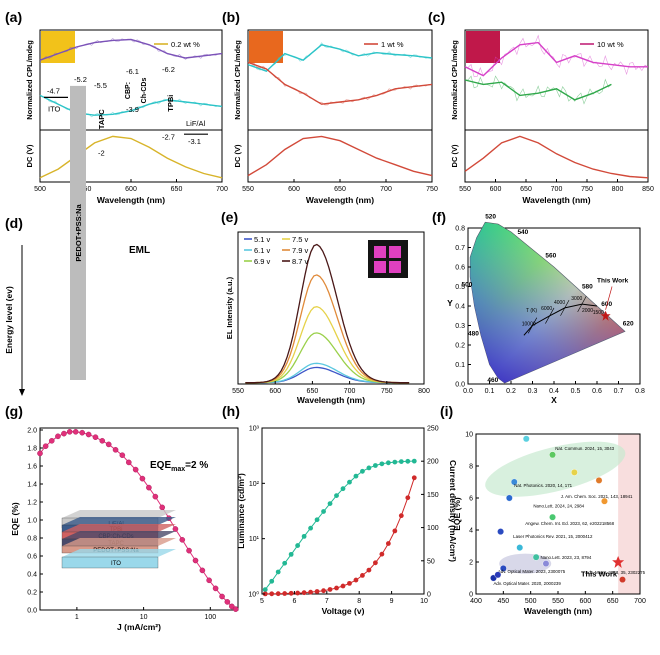 The height and width of the screenshot is (655, 660). I want to click on locus-wavelength-label: 520, so click(490, 216).